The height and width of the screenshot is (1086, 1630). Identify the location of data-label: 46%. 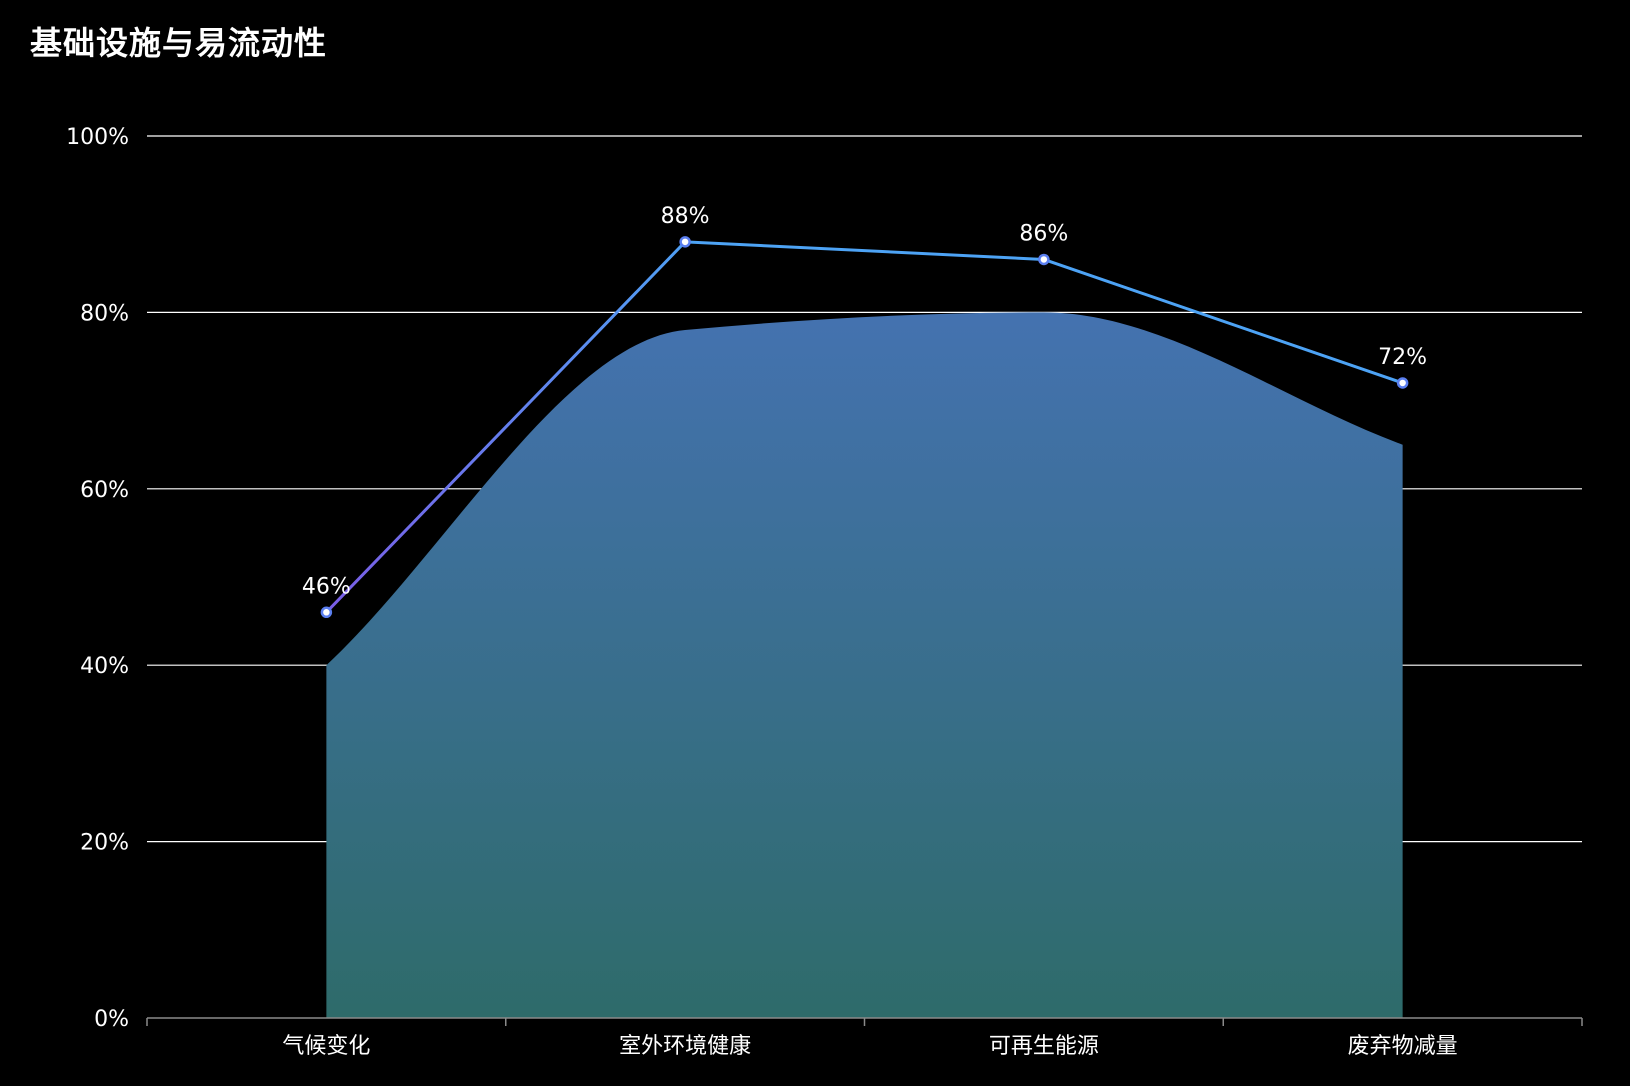
(326, 586).